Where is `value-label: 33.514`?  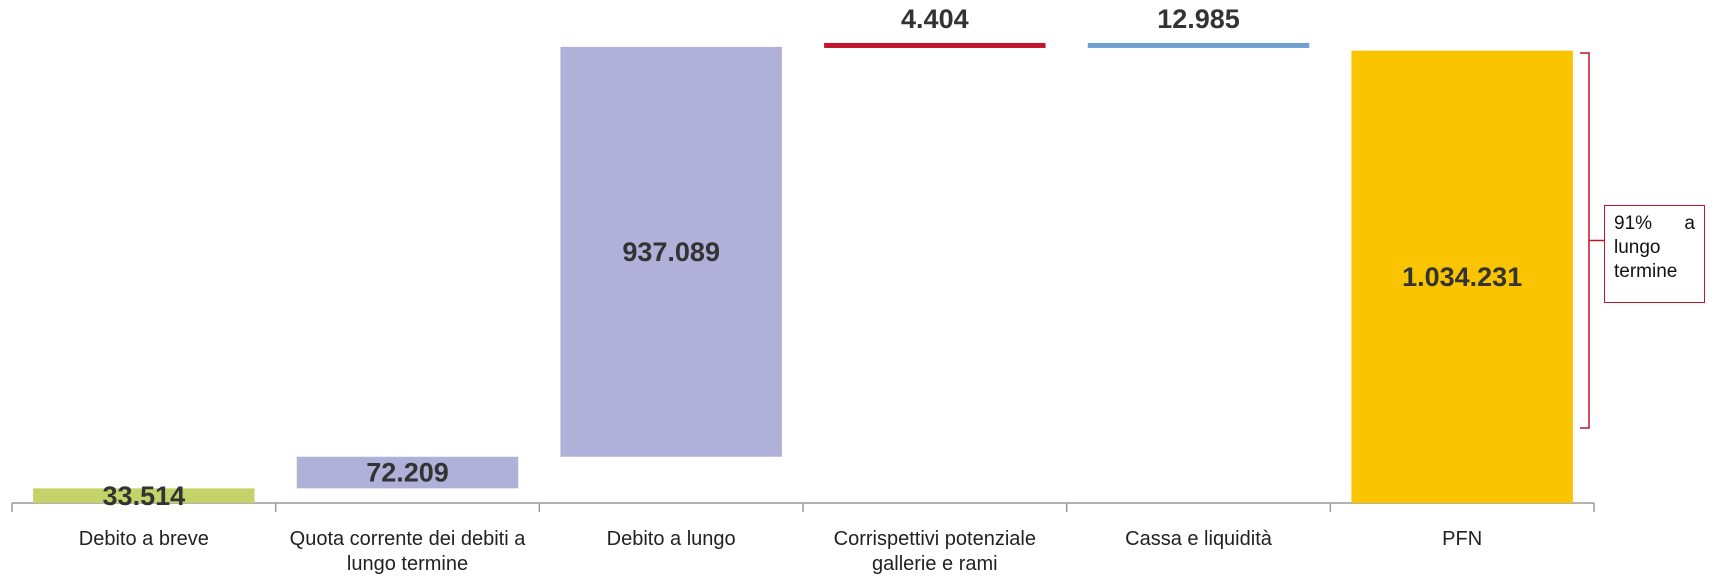
value-label: 33.514 is located at coordinates (144, 496).